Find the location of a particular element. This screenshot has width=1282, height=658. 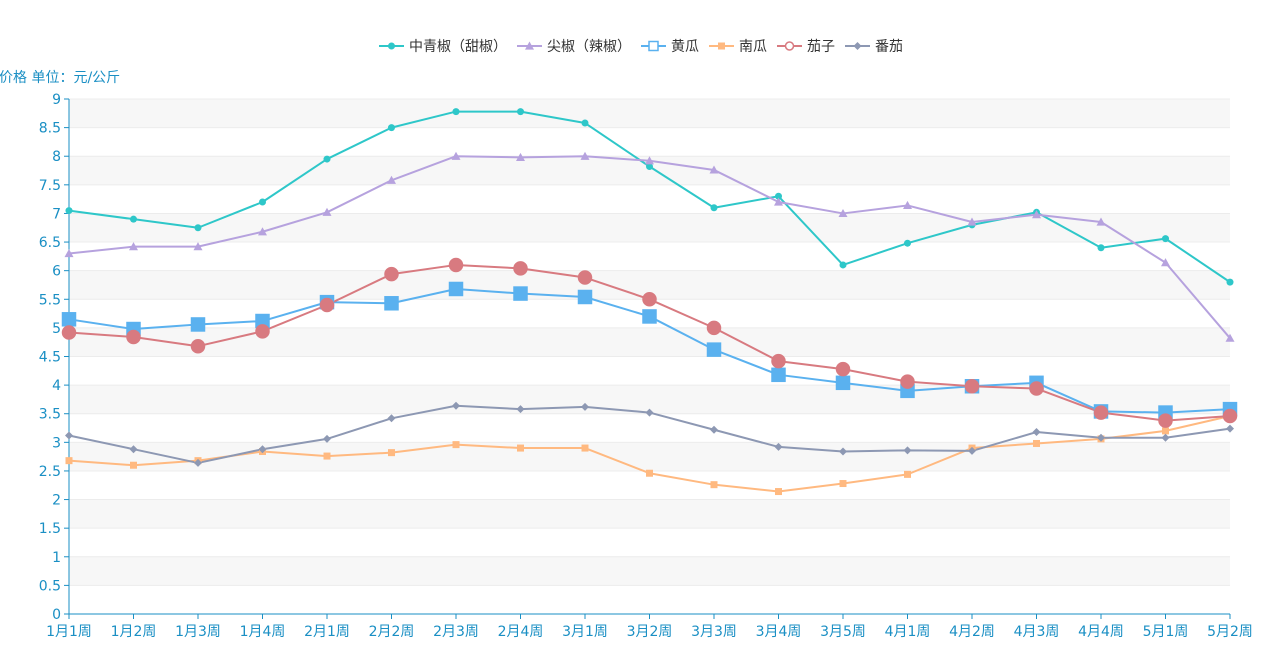

x-tick-label: 1月4周 is located at coordinates (263, 632).